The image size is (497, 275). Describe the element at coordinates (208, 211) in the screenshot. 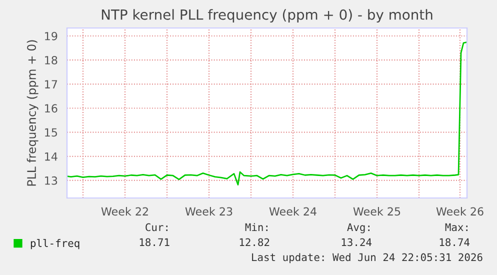

I see `x-tick-label: Week 23` at that location.